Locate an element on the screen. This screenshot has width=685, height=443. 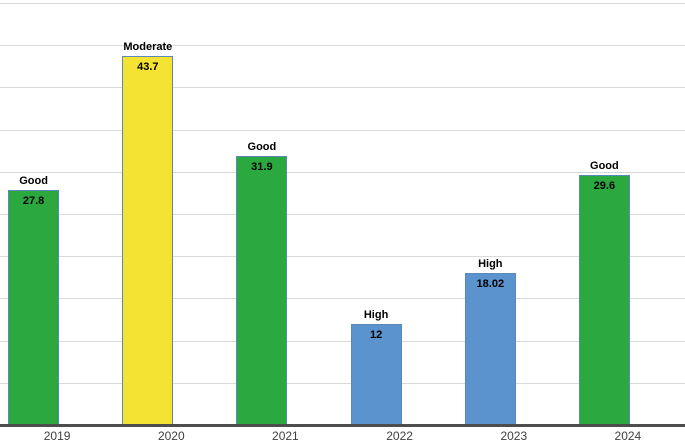
bar-2021 is located at coordinates (262, 290).